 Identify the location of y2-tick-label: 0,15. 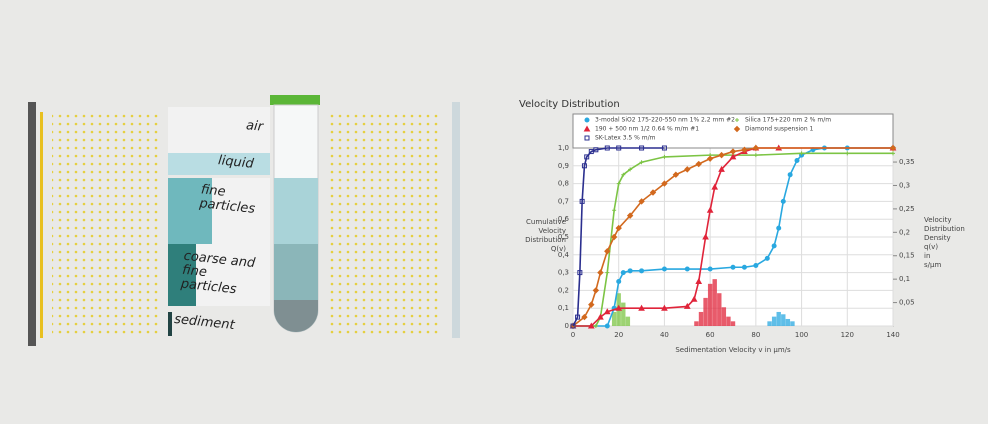
(907, 256).